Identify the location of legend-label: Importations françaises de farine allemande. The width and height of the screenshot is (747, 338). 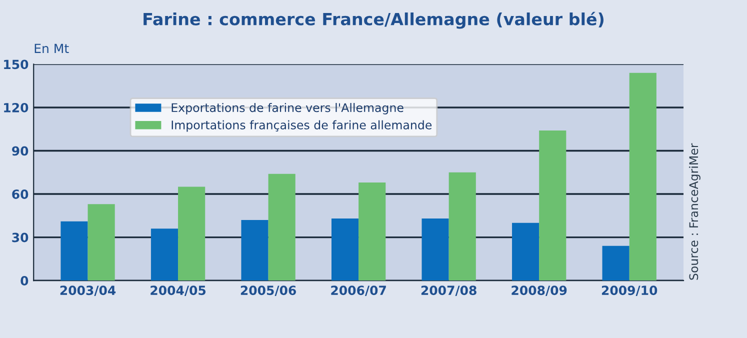
(302, 126).